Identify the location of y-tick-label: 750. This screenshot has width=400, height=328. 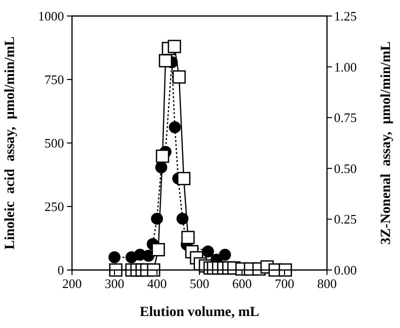
(54, 79).